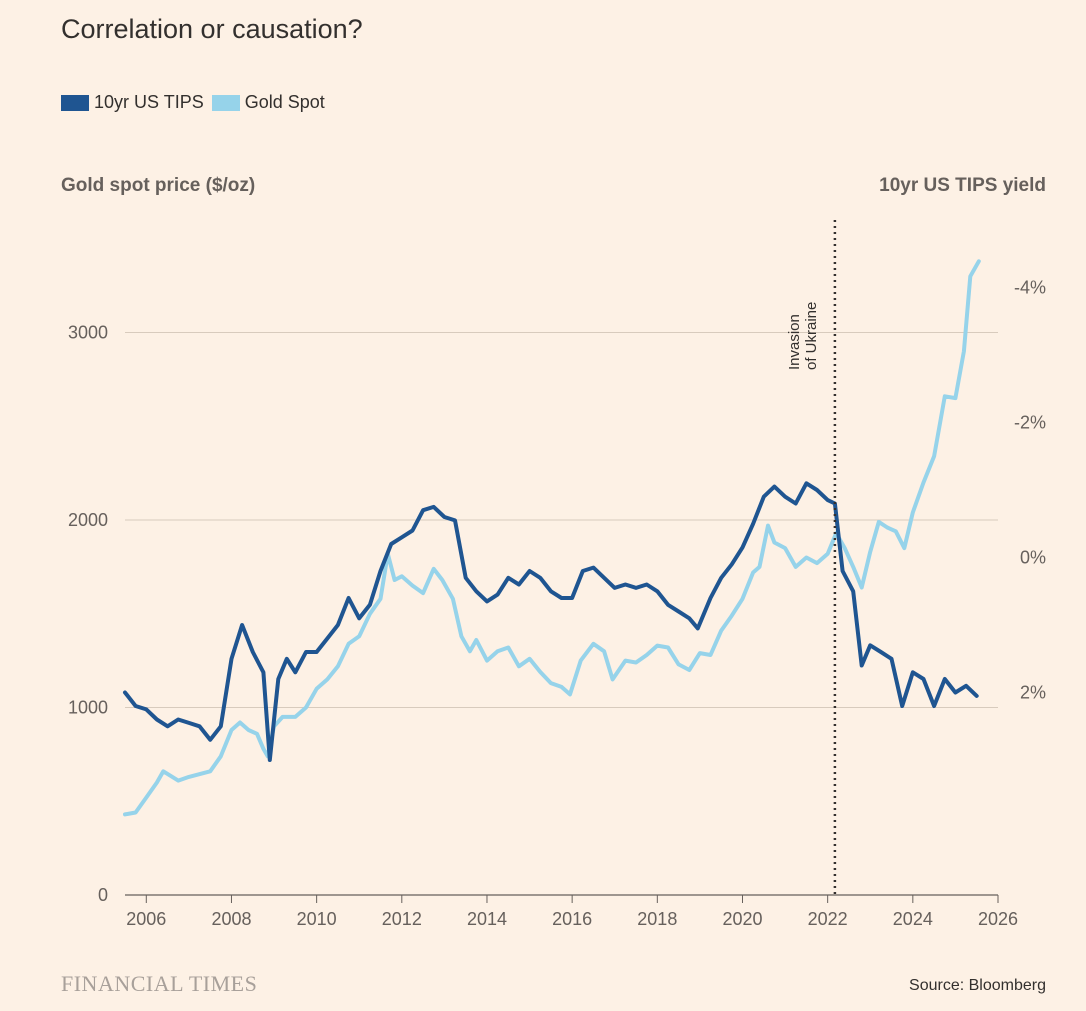 The image size is (1086, 1011). I want to click on legend-swatch-gold, so click(225, 102).